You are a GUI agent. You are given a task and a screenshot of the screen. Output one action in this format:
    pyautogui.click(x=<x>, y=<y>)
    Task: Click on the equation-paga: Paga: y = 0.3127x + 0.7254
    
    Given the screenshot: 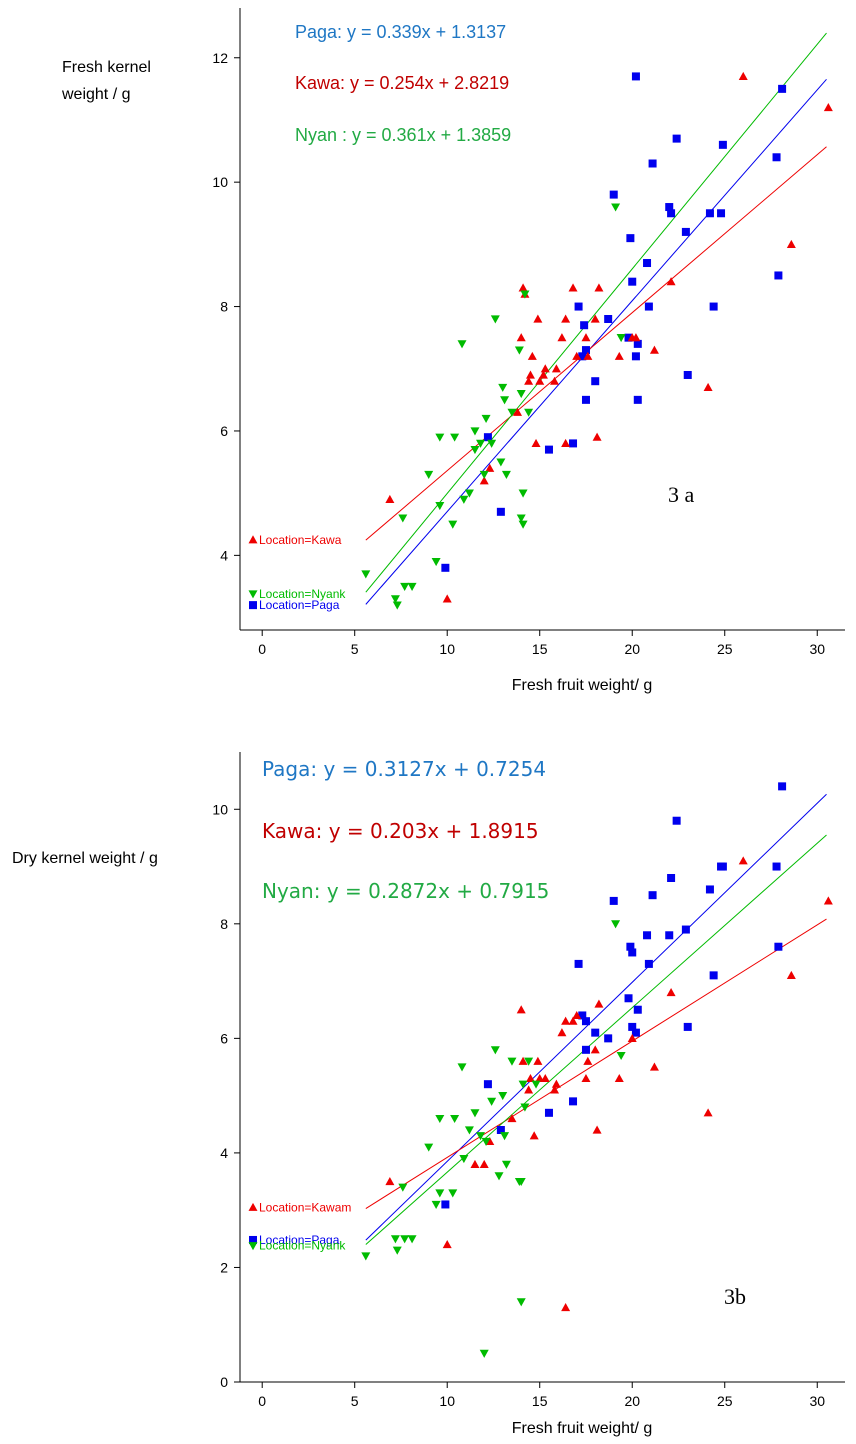 What is the action you would take?
    pyautogui.click(x=404, y=769)
    